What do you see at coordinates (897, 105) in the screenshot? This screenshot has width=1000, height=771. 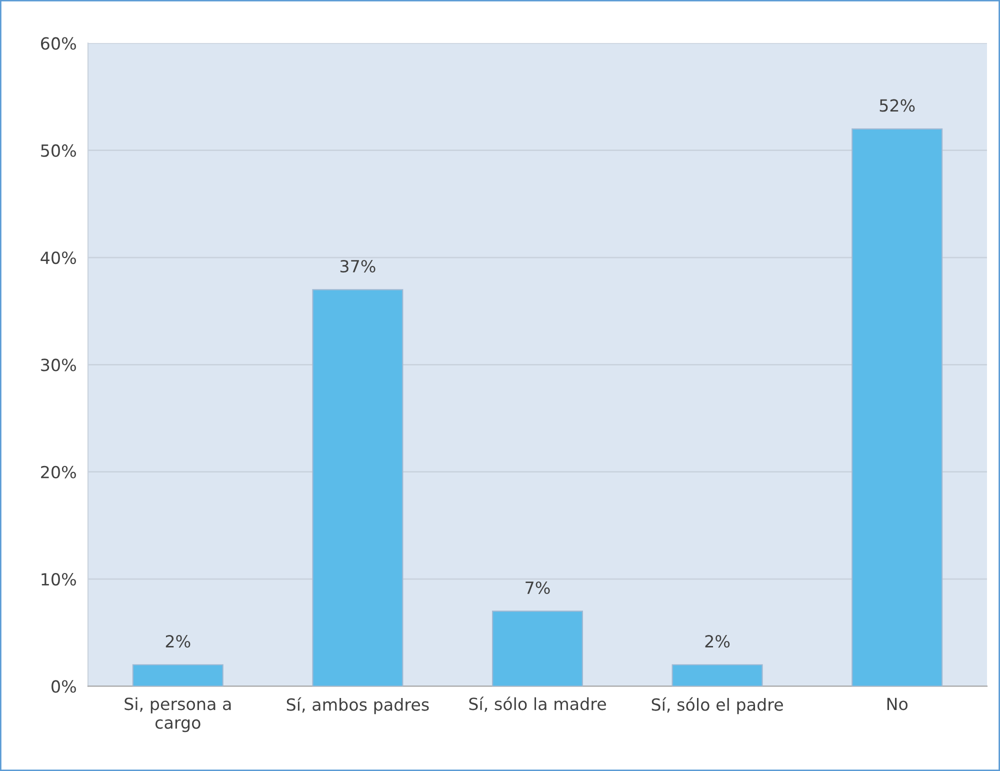 I see `data-label: 52%` at bounding box center [897, 105].